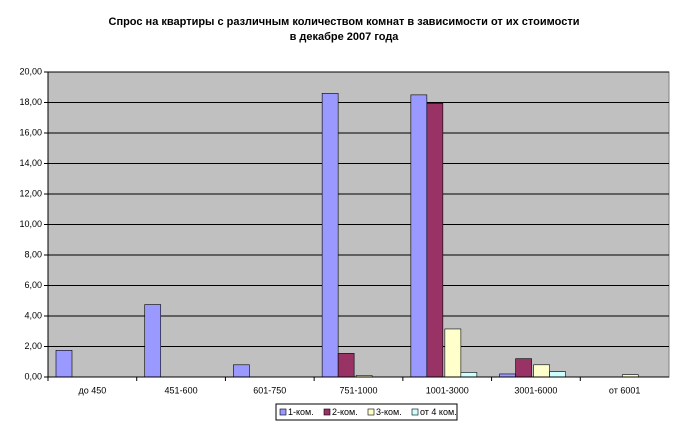  What do you see at coordinates (33, 376) in the screenshot?
I see `y-tick-label: 0,00` at bounding box center [33, 376].